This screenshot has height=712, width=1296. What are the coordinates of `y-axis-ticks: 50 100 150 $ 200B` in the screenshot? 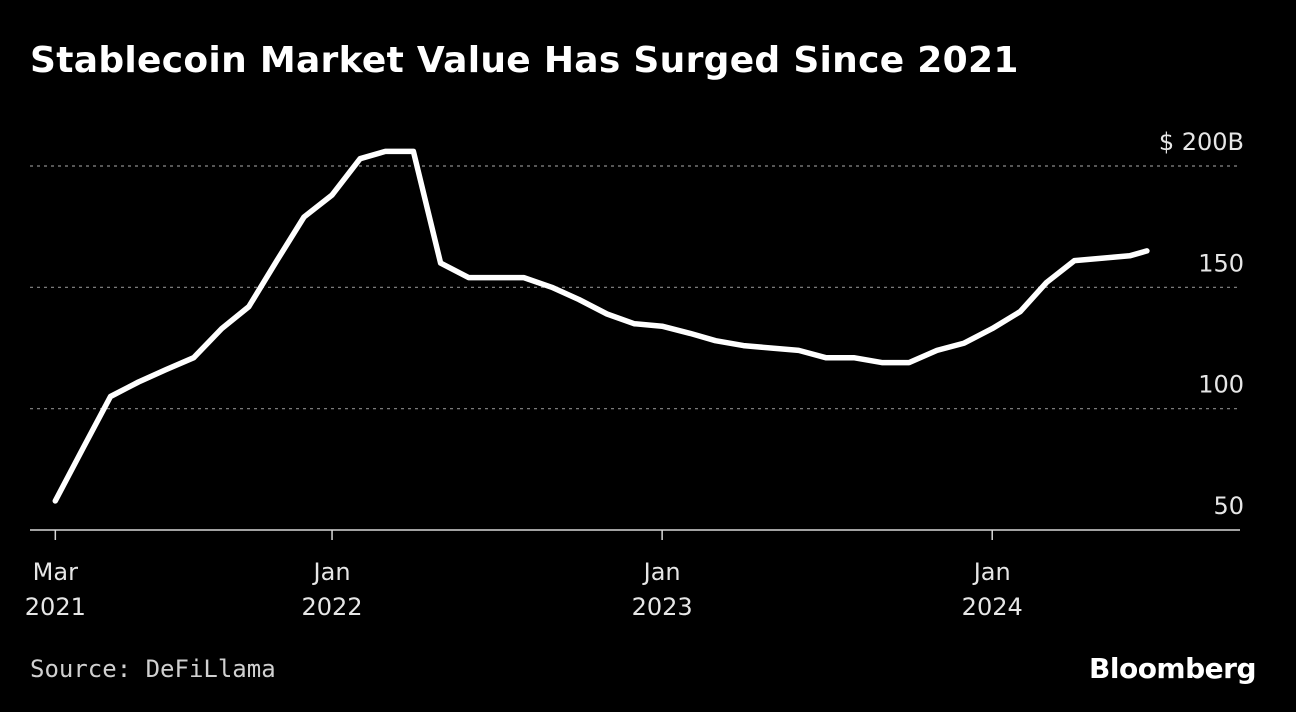 It's located at (1201, 324).